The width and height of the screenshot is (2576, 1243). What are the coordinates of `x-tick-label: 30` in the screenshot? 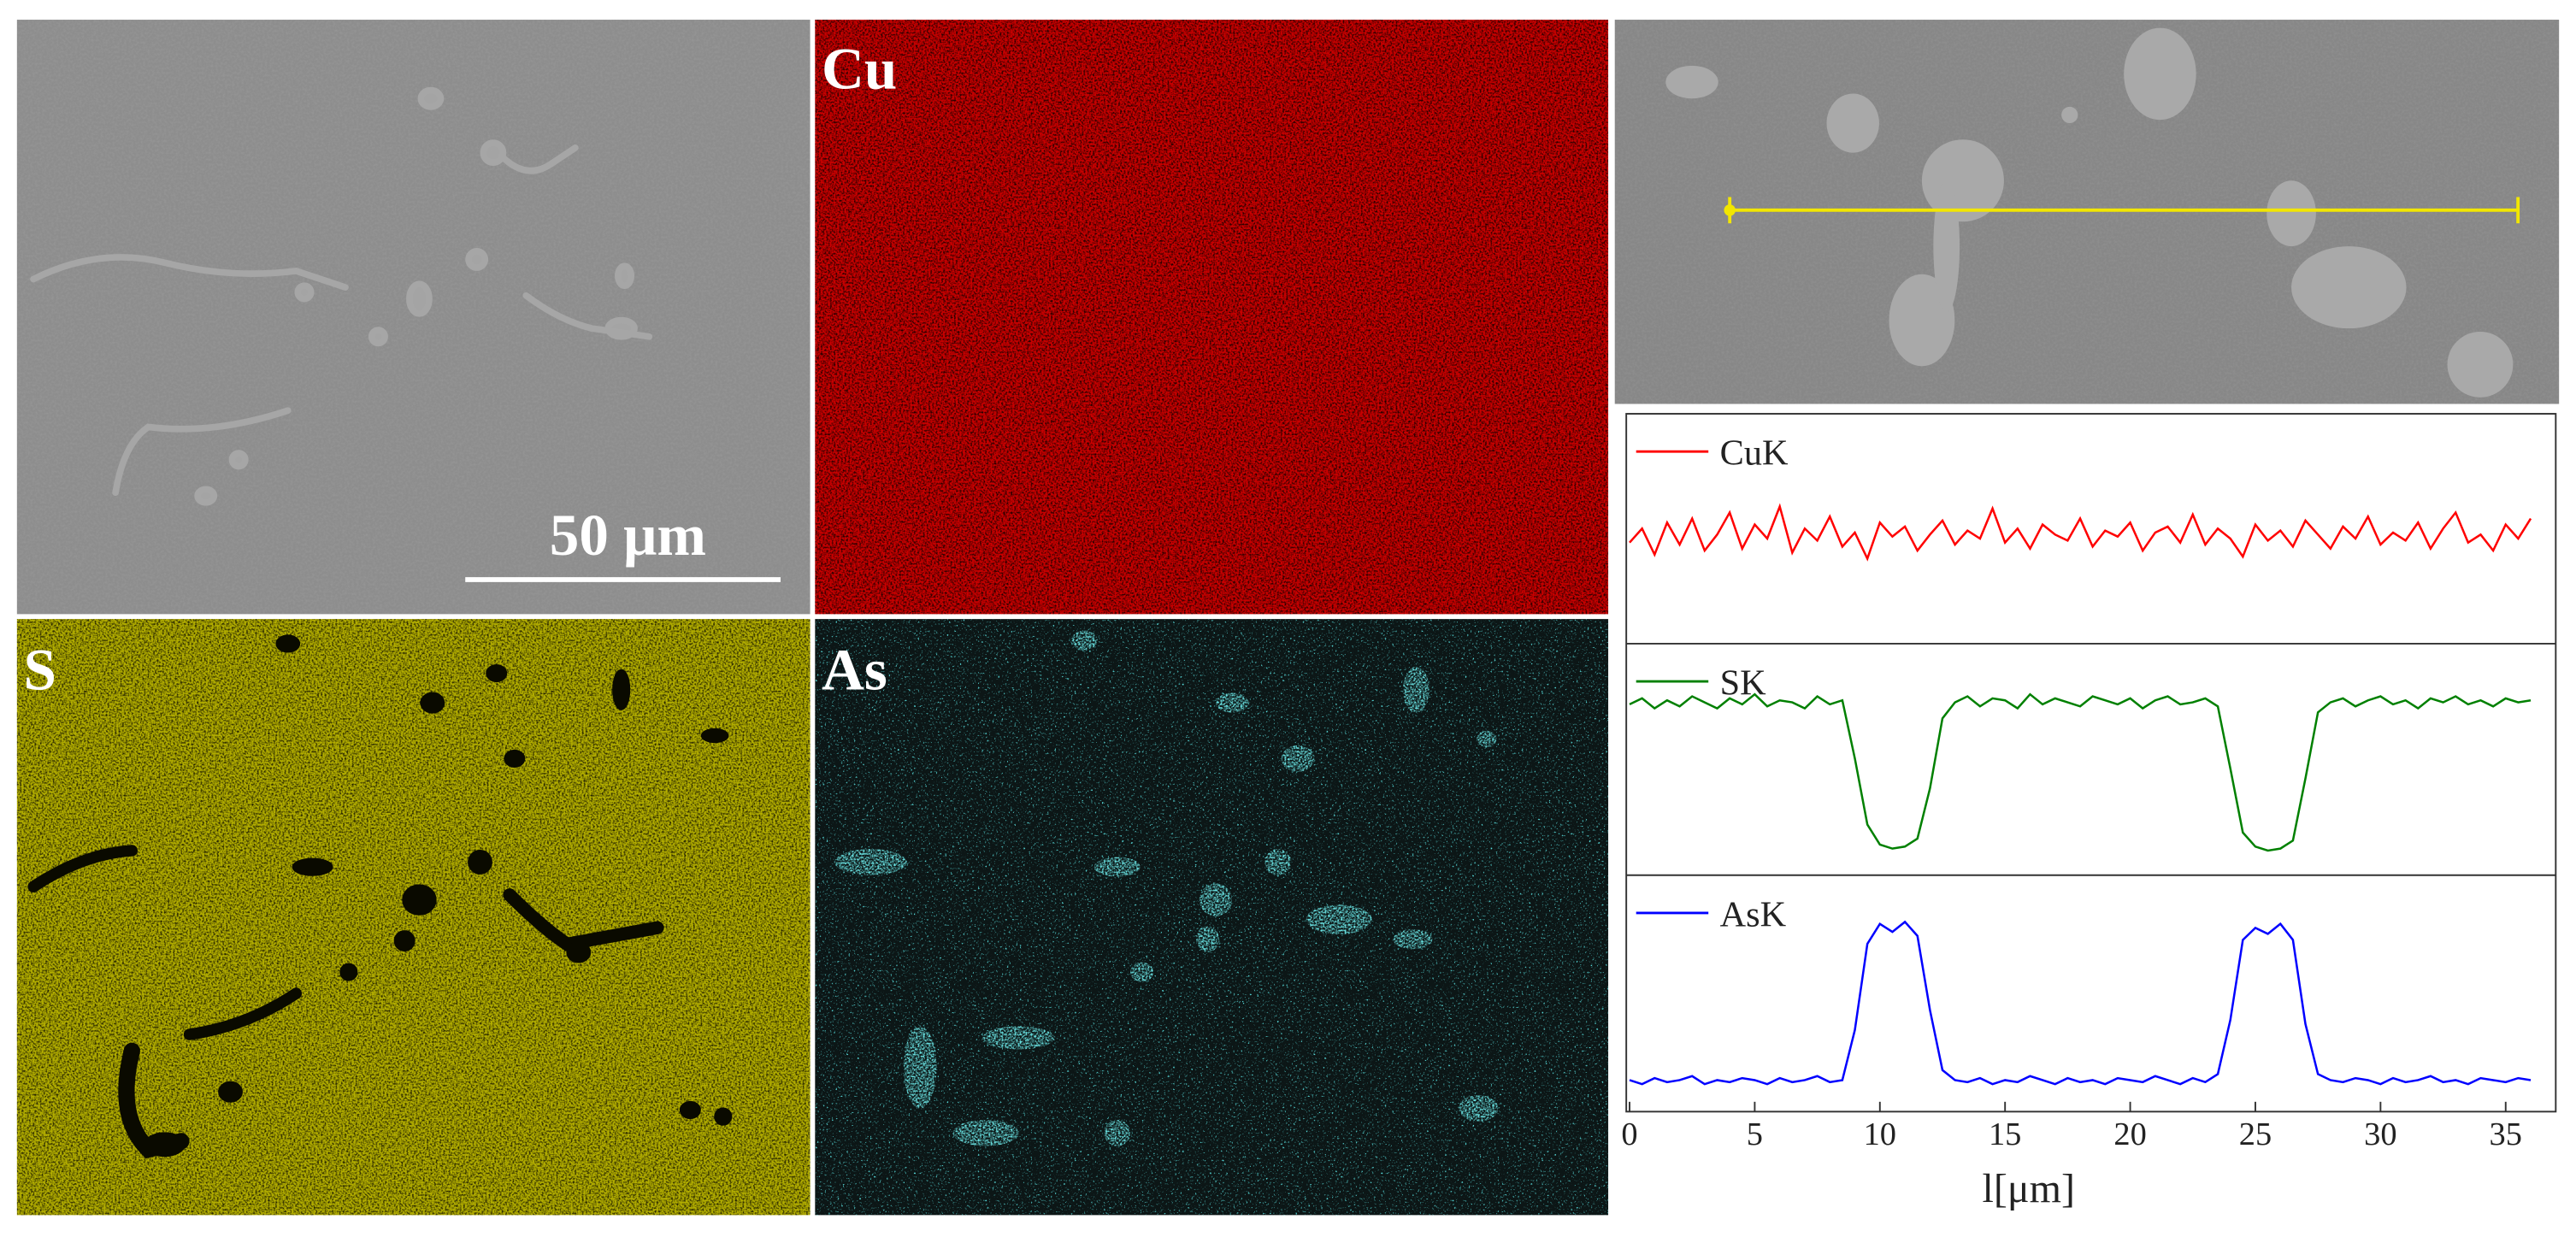 It's located at (2380, 1134).